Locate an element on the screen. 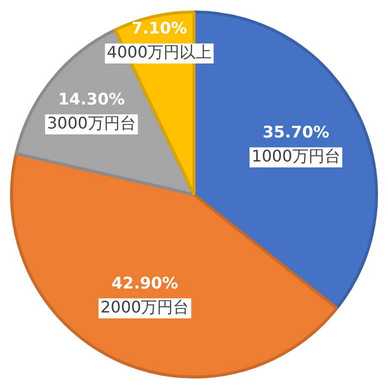  data-label: 42.90% is located at coordinates (145, 283).